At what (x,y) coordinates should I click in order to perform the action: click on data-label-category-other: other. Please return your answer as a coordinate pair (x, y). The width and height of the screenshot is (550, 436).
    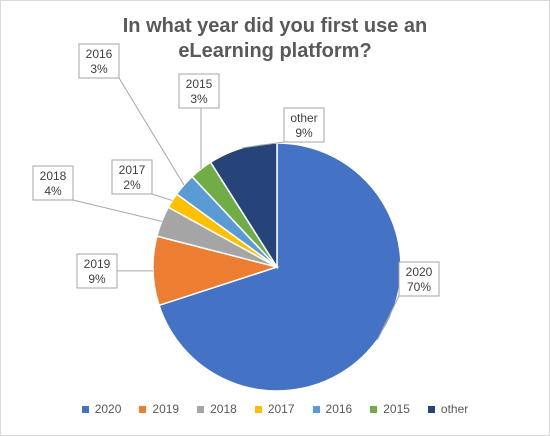
    Looking at the image, I should click on (303, 118).